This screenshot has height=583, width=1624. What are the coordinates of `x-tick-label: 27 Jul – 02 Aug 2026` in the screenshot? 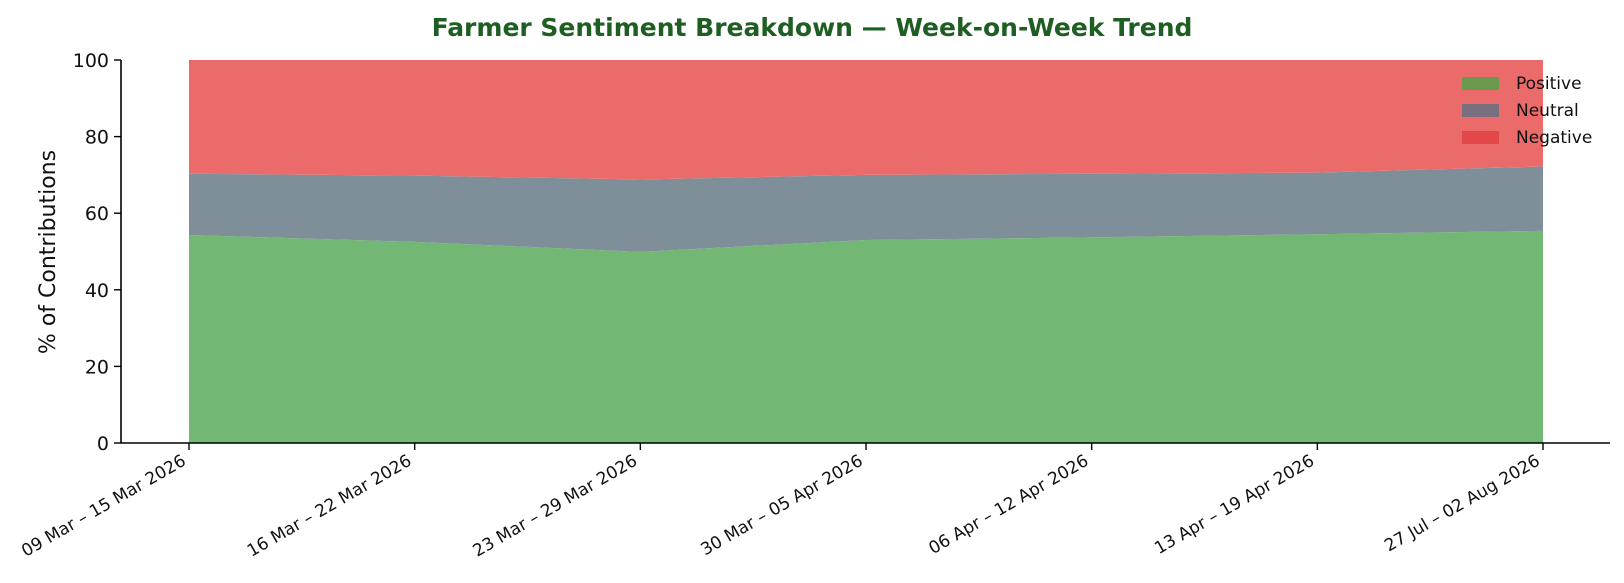 It's located at (1462, 503).